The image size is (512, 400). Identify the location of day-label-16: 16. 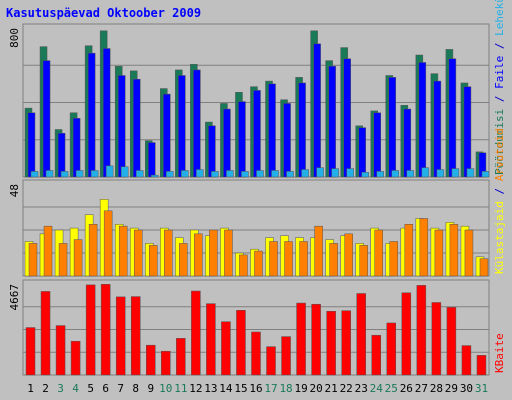
(255, 388).